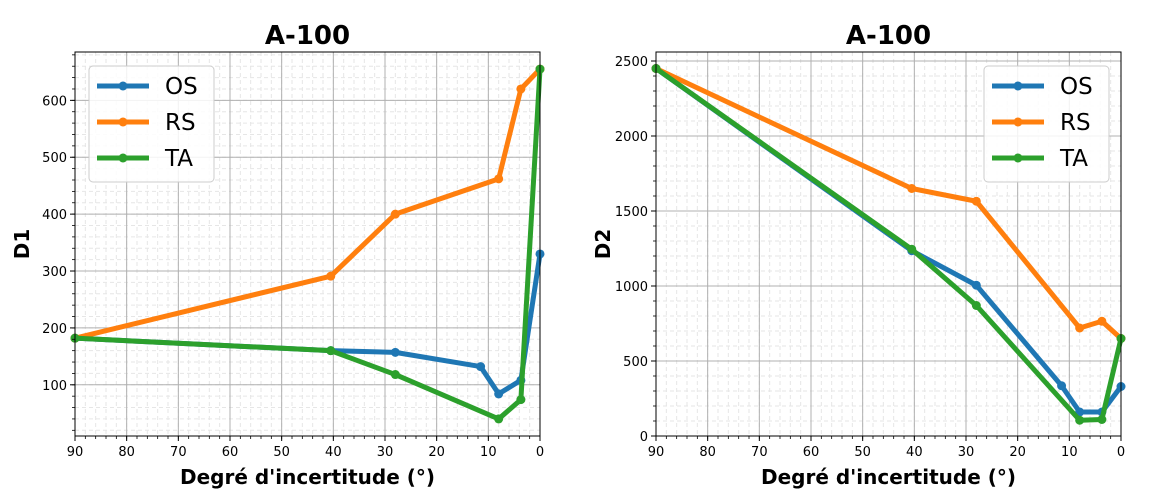  Describe the element at coordinates (644, 437) in the screenshot. I see `y-tick-label: 0` at that location.